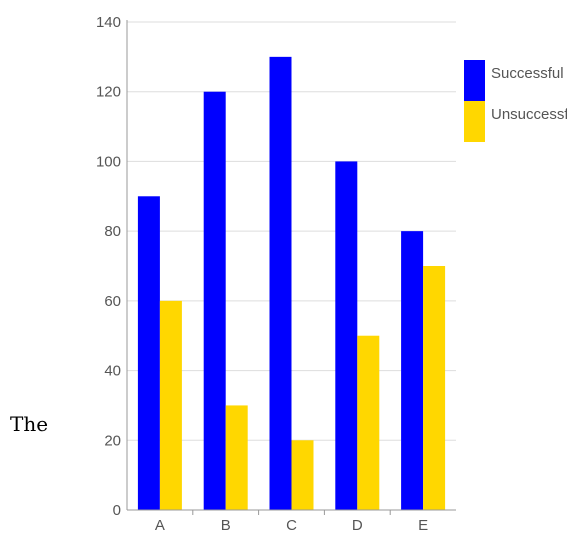 The image size is (567, 542). Describe the element at coordinates (117, 510) in the screenshot. I see `y-tick-label: 0` at that location.